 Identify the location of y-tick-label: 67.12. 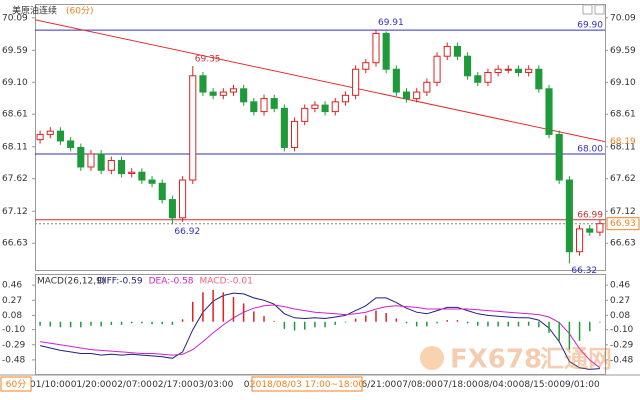
(15, 212).